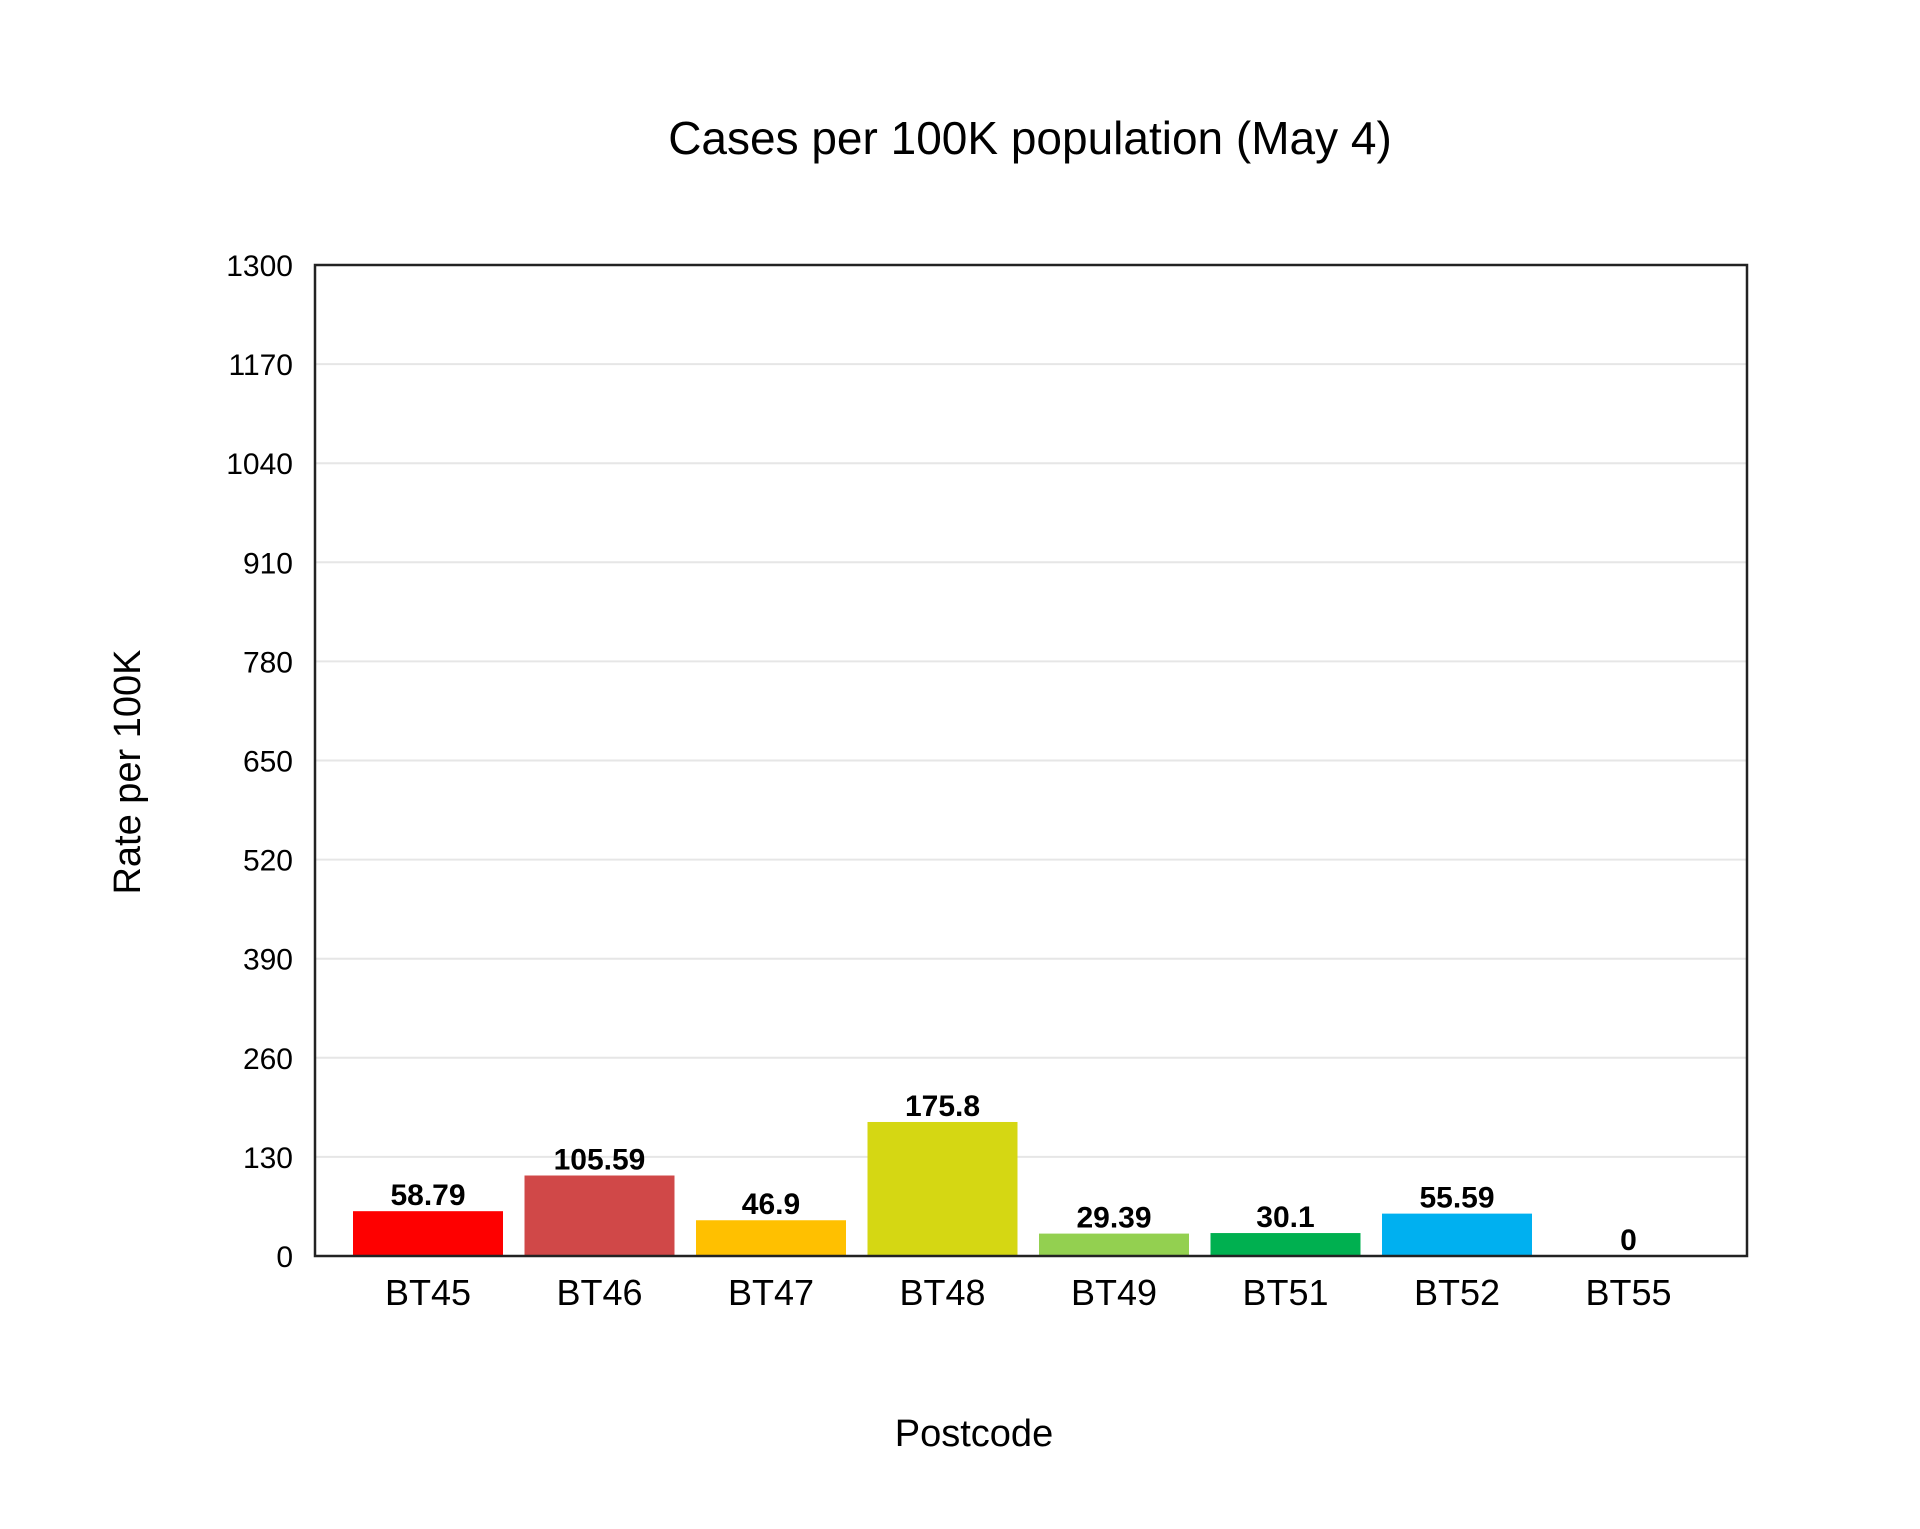  What do you see at coordinates (1114, 1292) in the screenshot?
I see `x-tick-label: BT49` at bounding box center [1114, 1292].